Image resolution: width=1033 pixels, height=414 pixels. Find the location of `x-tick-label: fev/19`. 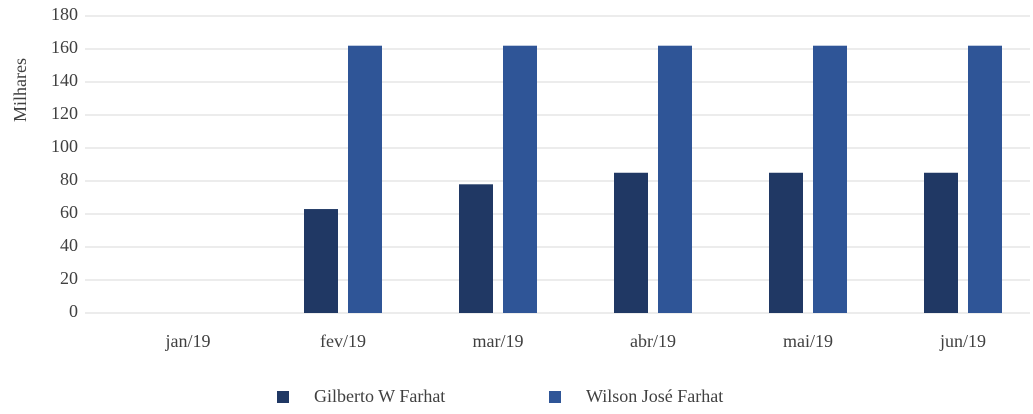

x-tick-label: fev/19 is located at coordinates (343, 341).